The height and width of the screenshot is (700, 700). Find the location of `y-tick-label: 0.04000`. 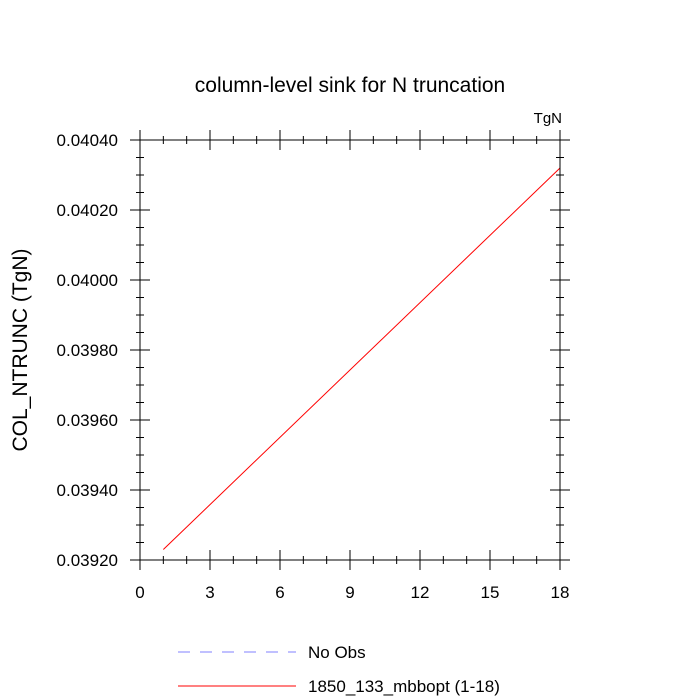

y-tick-label: 0.04000 is located at coordinates (87, 280).